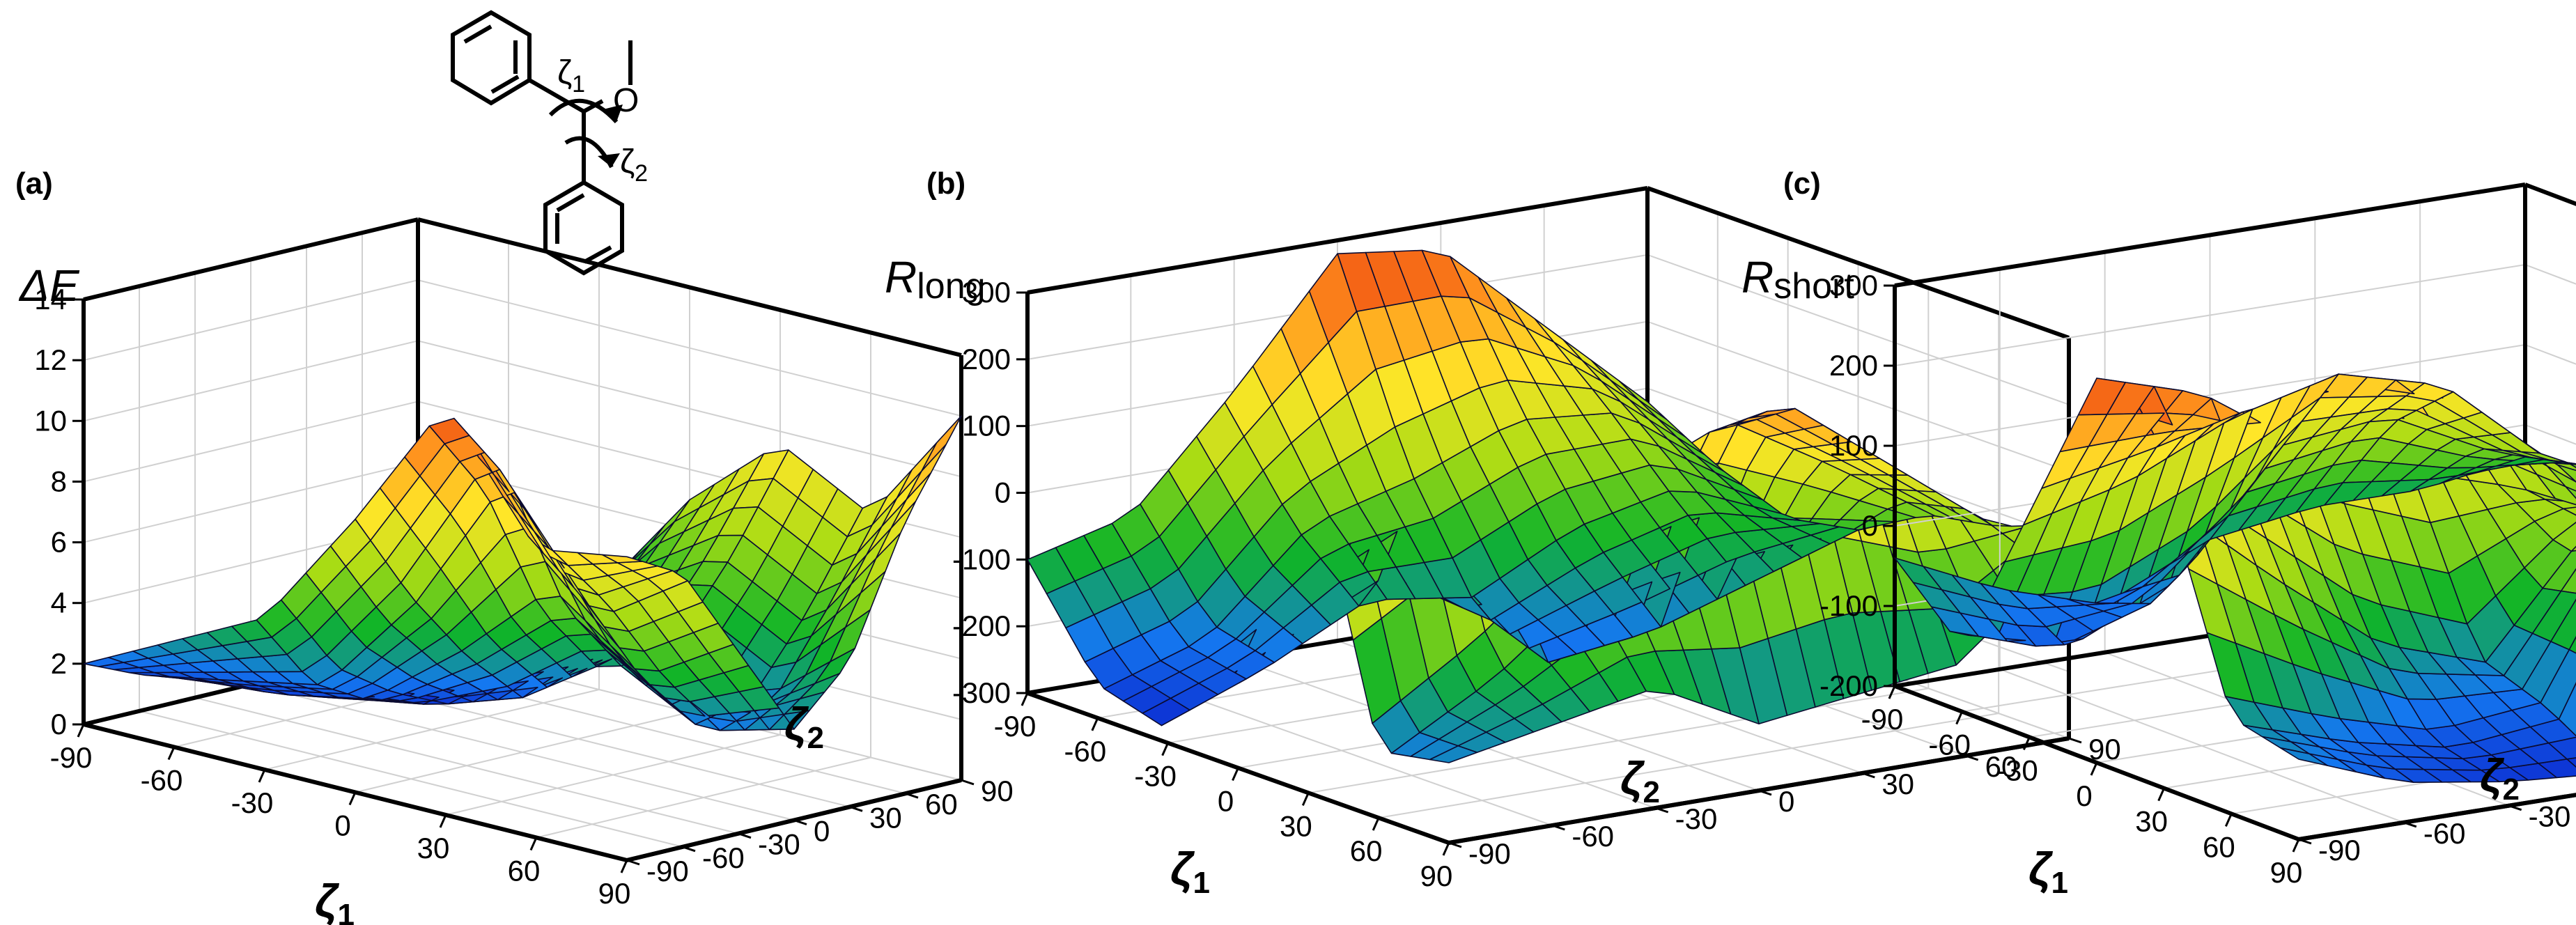 The height and width of the screenshot is (925, 2576). Describe the element at coordinates (50, 299) in the screenshot. I see `z-tick-label: 14` at that location.